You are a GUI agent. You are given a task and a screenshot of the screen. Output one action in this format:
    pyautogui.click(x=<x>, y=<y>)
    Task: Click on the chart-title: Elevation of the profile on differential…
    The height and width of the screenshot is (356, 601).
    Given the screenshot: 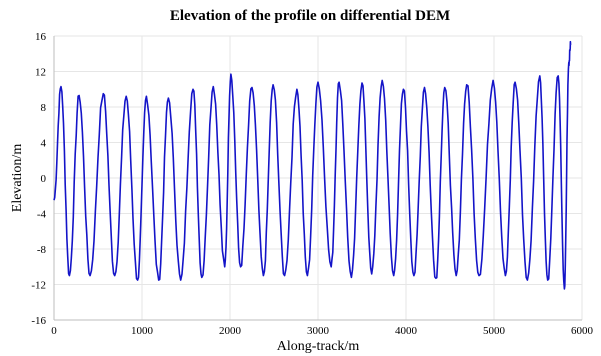 What is the action you would take?
    pyautogui.click(x=310, y=16)
    